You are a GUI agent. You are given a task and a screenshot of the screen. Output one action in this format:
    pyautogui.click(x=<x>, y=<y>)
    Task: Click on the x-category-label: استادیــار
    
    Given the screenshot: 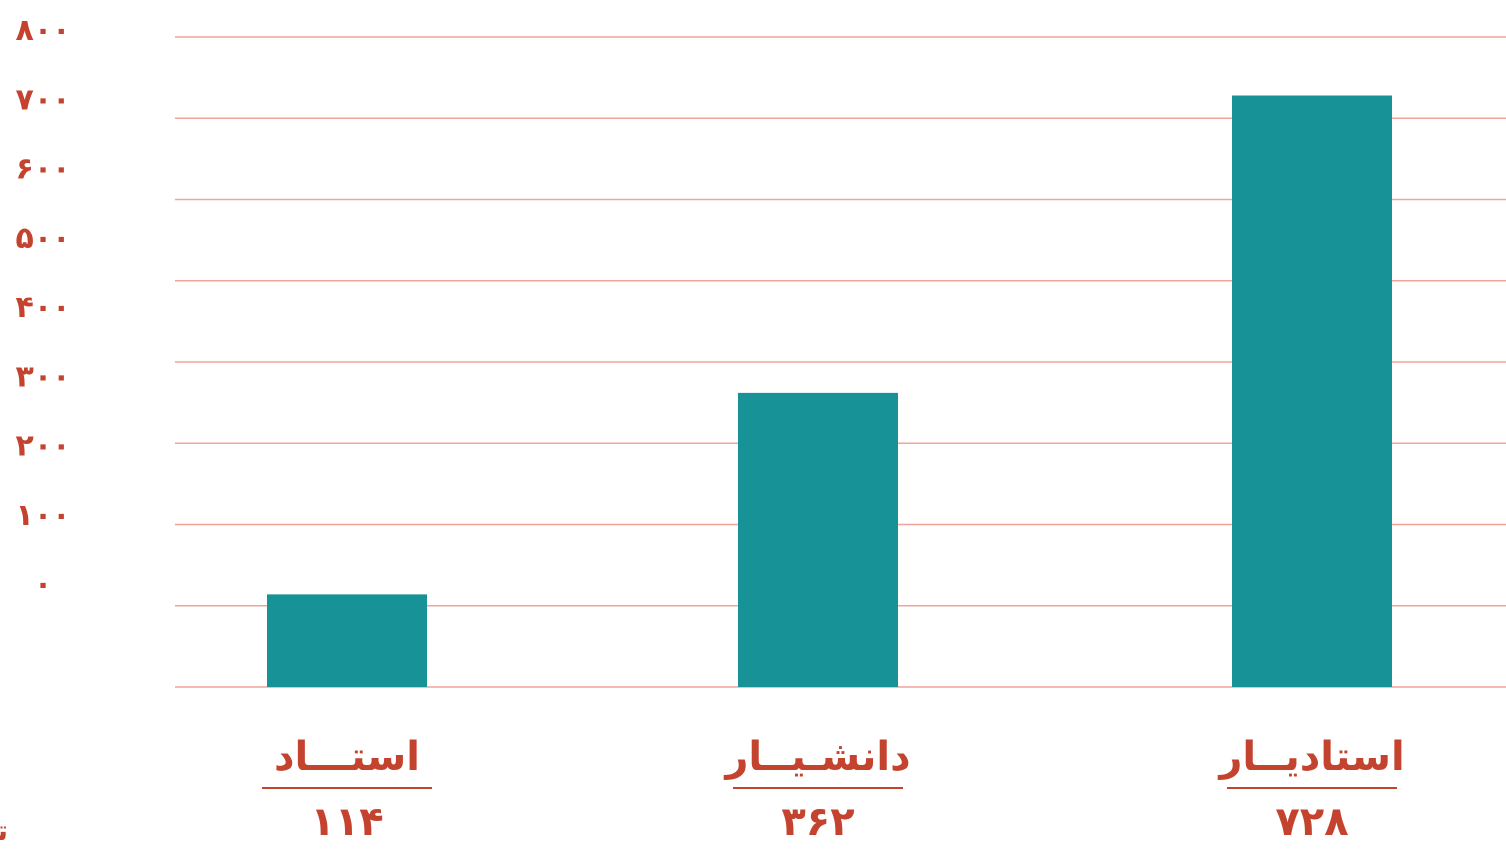 What is the action you would take?
    pyautogui.click(x=1310, y=757)
    